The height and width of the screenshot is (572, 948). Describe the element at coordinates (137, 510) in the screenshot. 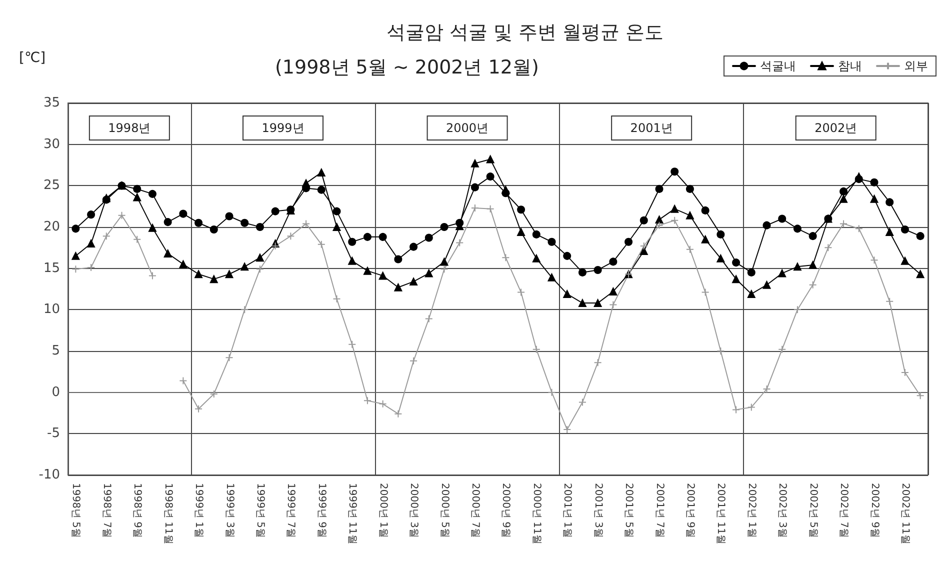

I see `x-tick-label: 1998년 9월` at that location.